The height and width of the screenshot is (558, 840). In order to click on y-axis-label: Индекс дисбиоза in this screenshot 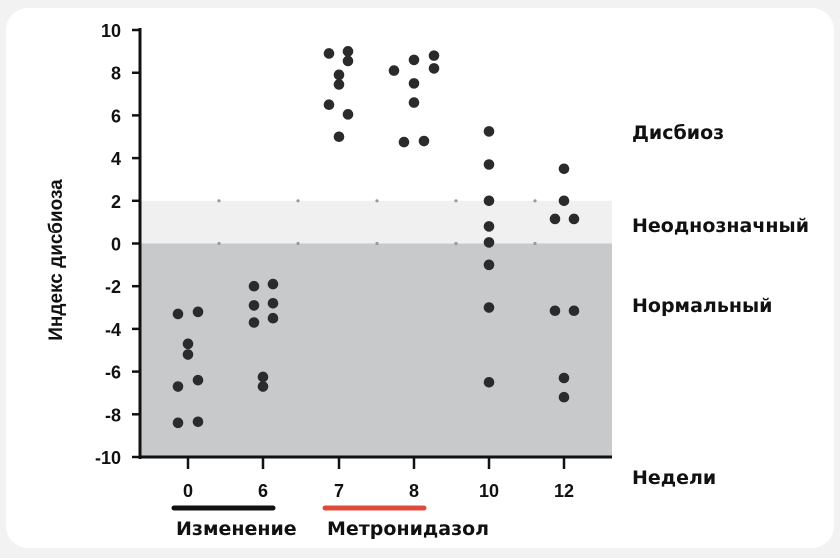, I will do `click(56, 260)`.